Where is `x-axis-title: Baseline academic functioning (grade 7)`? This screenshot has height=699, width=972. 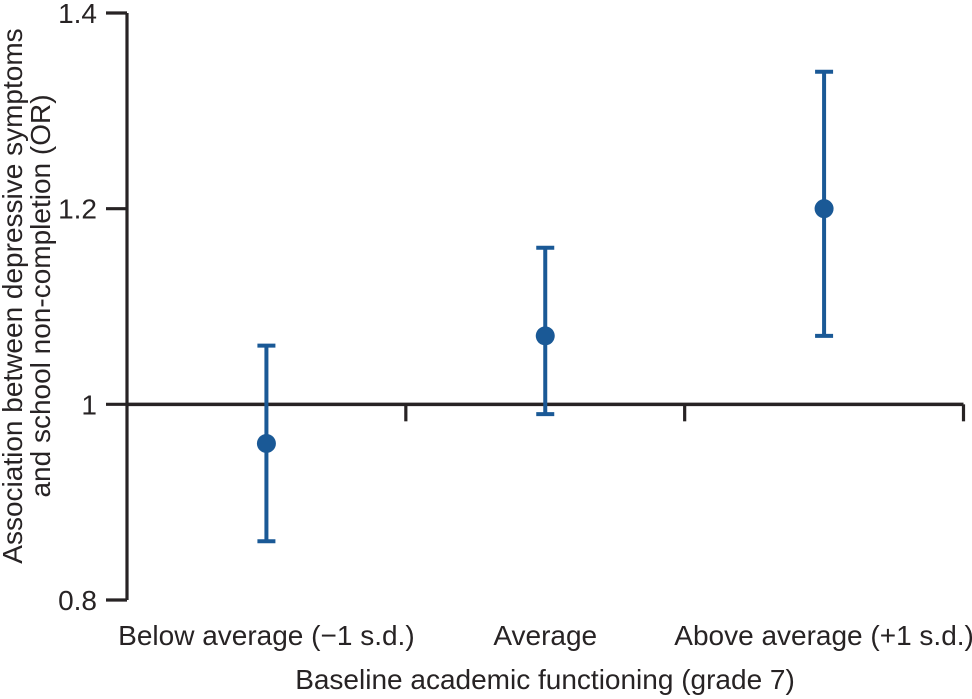 x-axis-title: Baseline academic functioning (grade 7) is located at coordinates (545, 679).